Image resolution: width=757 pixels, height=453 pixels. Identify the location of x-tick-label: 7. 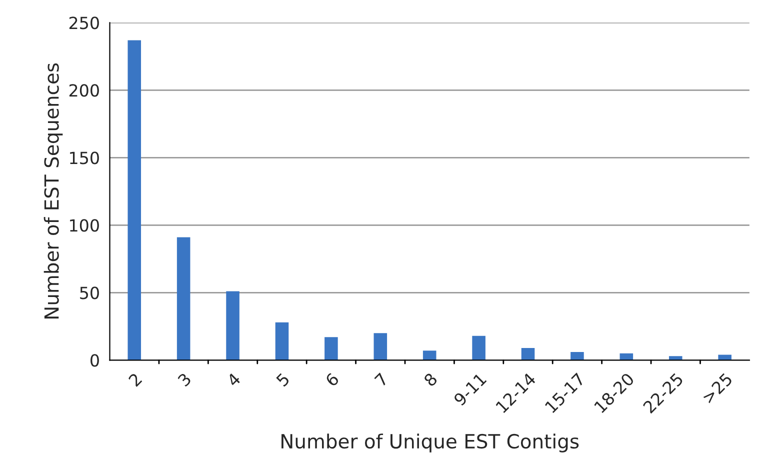
(381, 379).